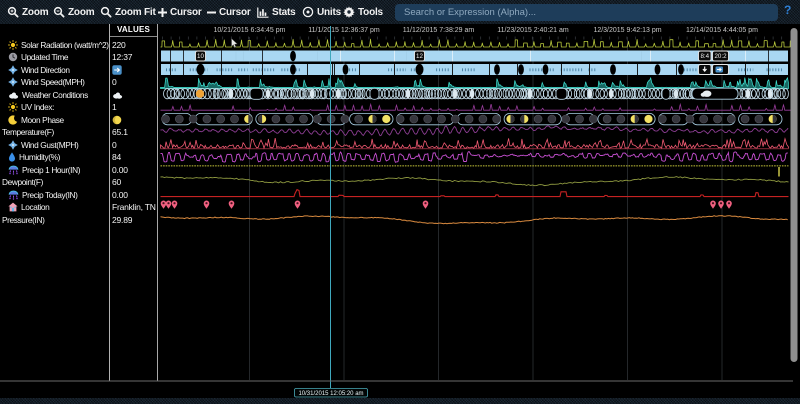 The image size is (800, 404). What do you see at coordinates (419, 56) in the screenshot?
I see `svg-text: 12` at bounding box center [419, 56].